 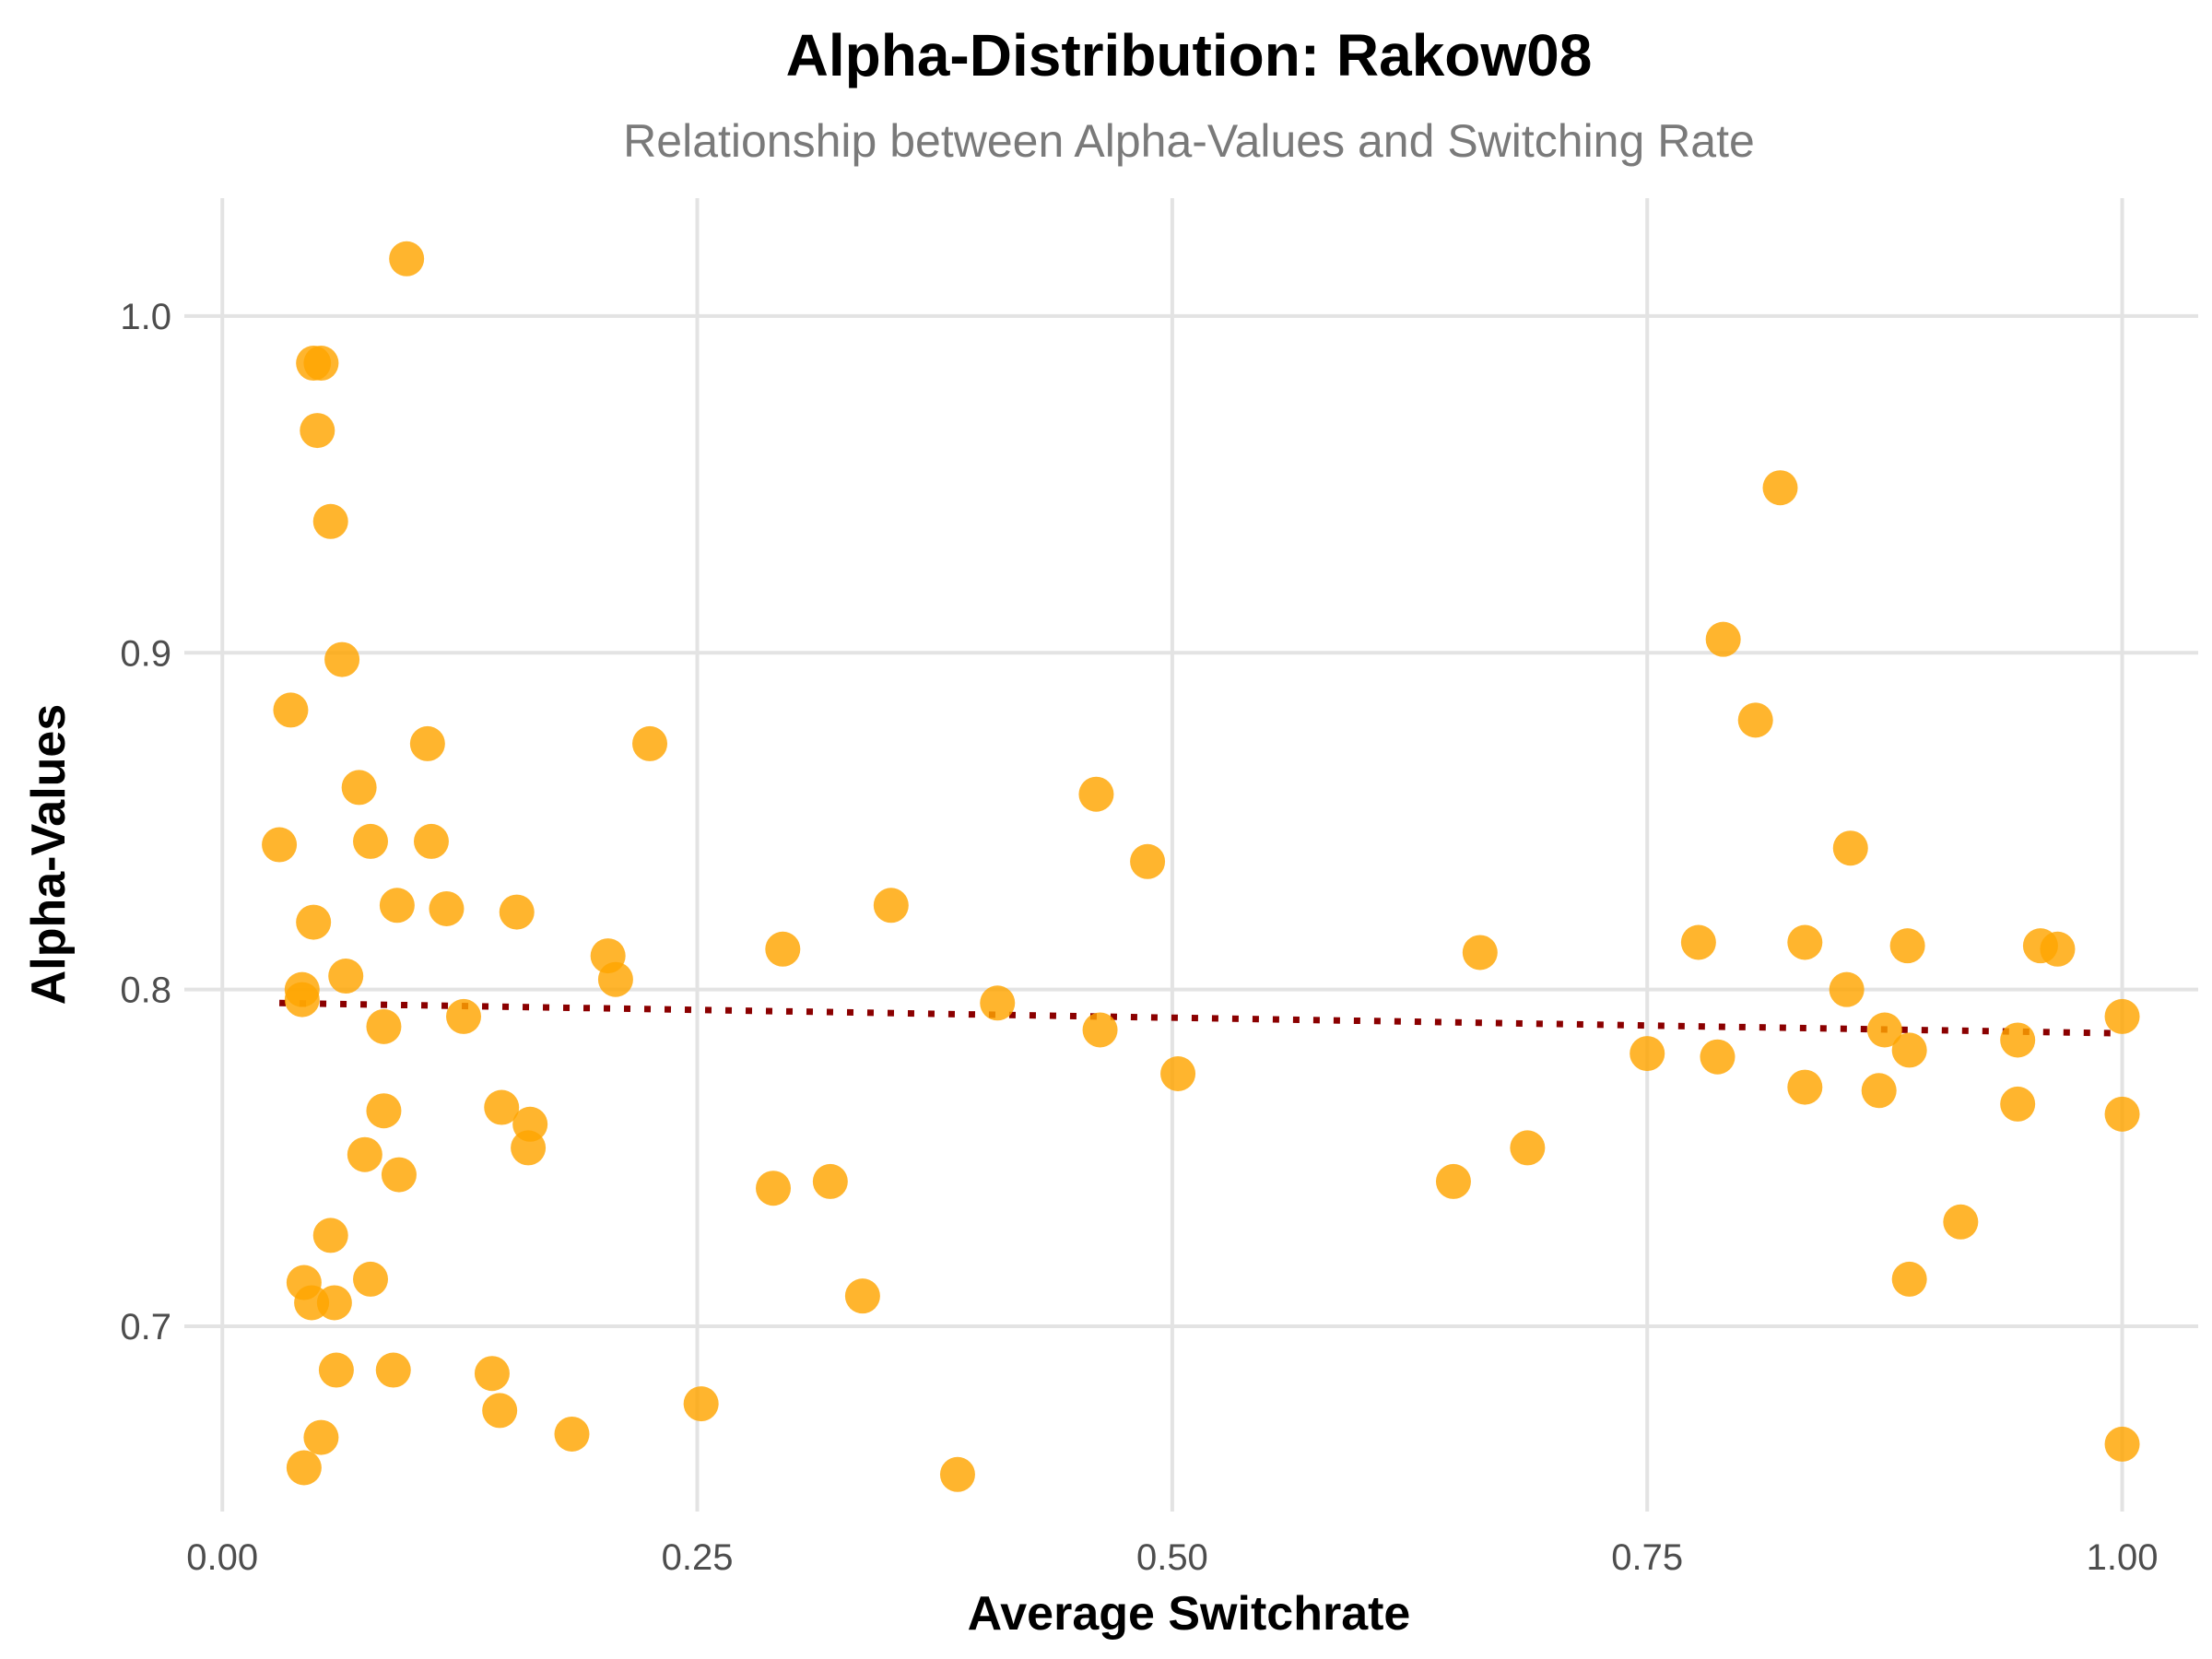 What do you see at coordinates (2123, 1557) in the screenshot?
I see `x-tick-label: 1.00` at bounding box center [2123, 1557].